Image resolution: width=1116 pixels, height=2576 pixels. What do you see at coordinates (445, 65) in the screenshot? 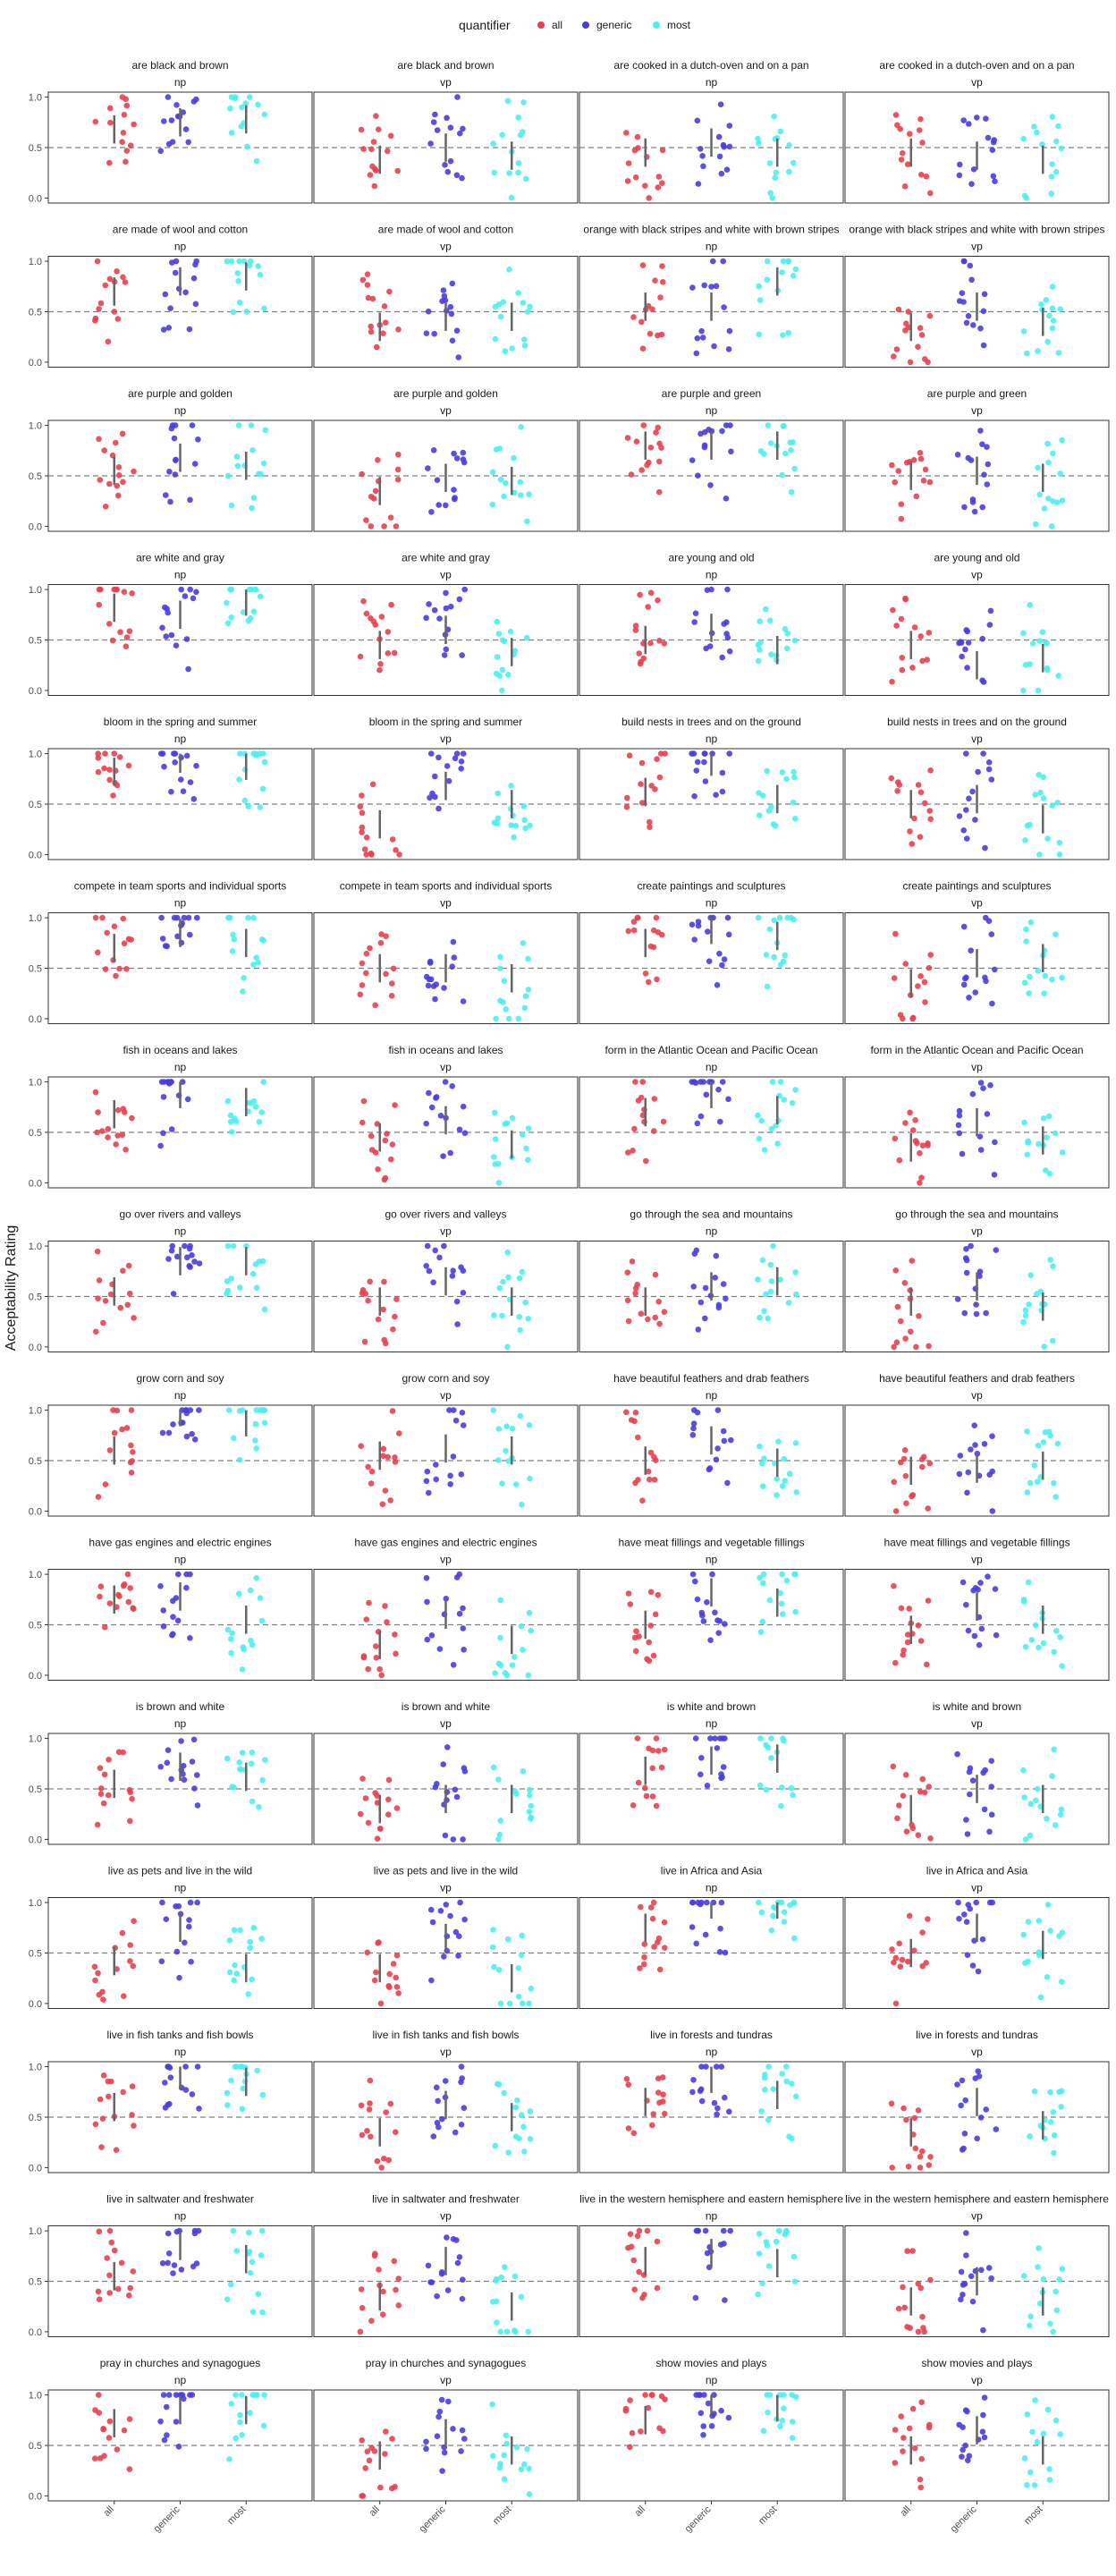
I see `panel-title: are black and brown` at bounding box center [445, 65].